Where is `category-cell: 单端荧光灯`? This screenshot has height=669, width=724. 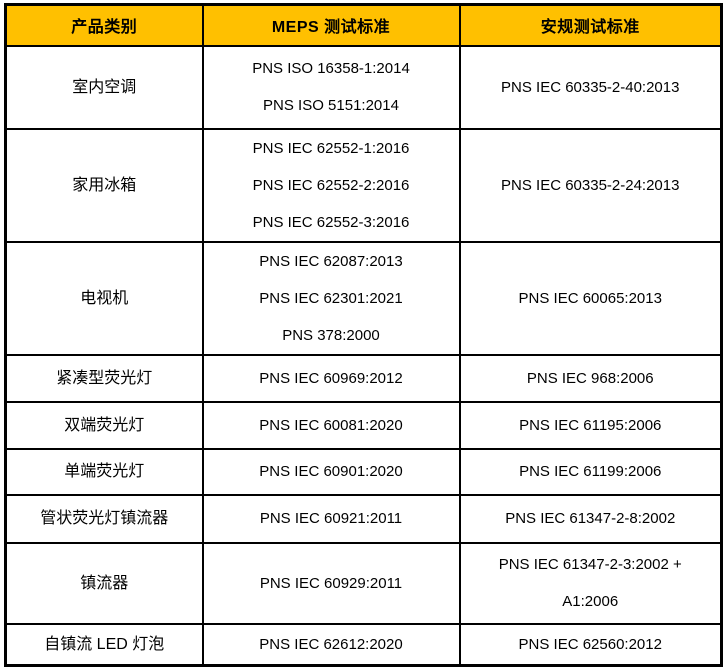 category-cell: 单端荧光灯 is located at coordinates (104, 471).